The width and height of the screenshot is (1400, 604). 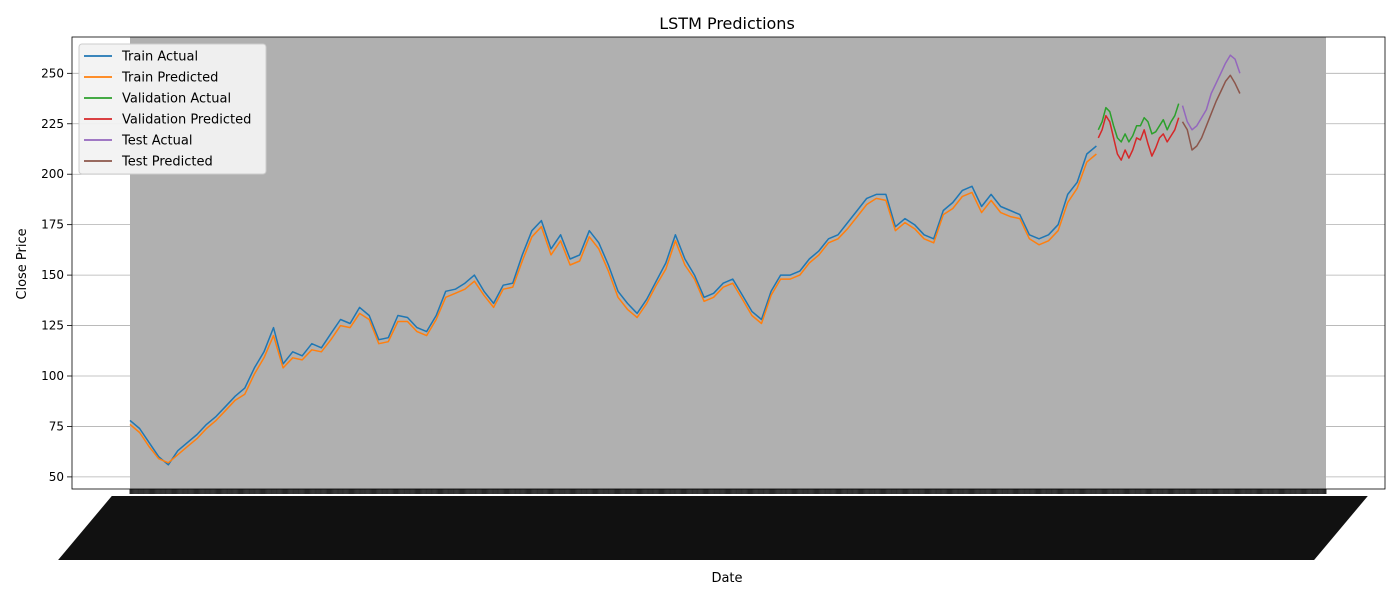 What do you see at coordinates (56, 426) in the screenshot?
I see `y-tick-label: 75` at bounding box center [56, 426].